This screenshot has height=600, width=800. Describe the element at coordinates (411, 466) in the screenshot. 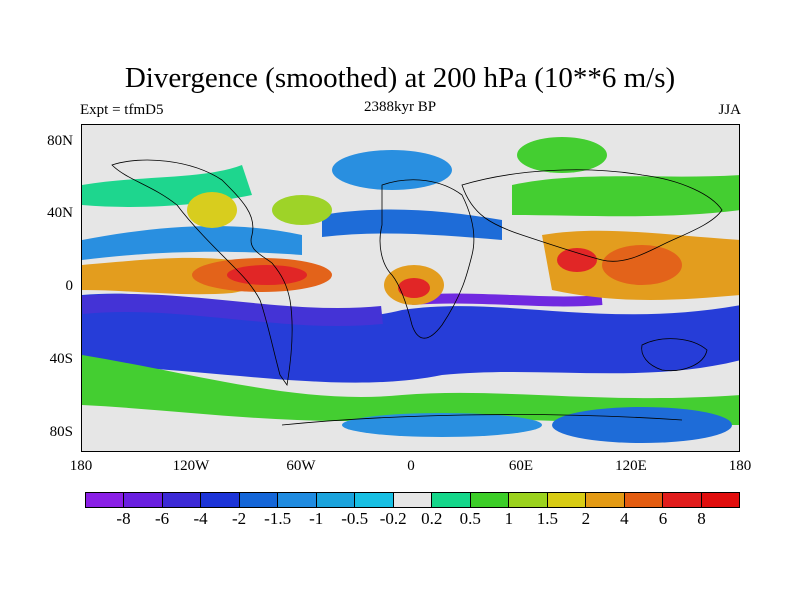

I see `lon-tick-0: 0` at that location.